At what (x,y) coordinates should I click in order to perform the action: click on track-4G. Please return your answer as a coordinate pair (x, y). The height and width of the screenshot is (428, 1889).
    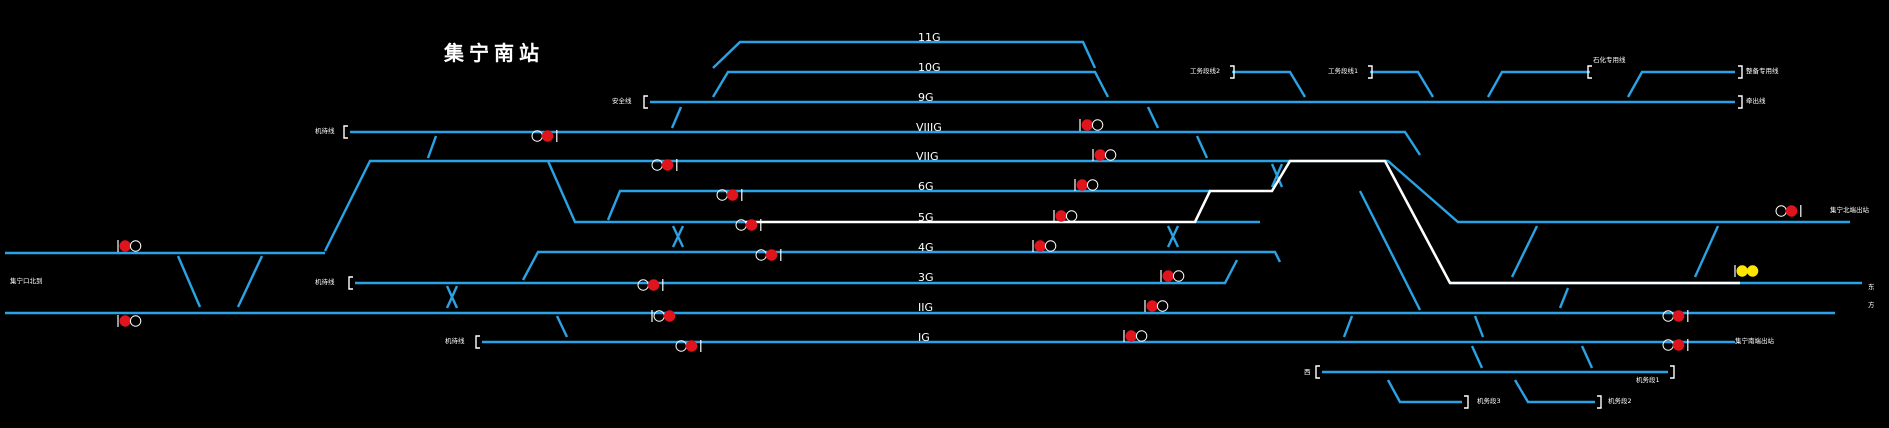
    Looking at the image, I should click on (901, 265).